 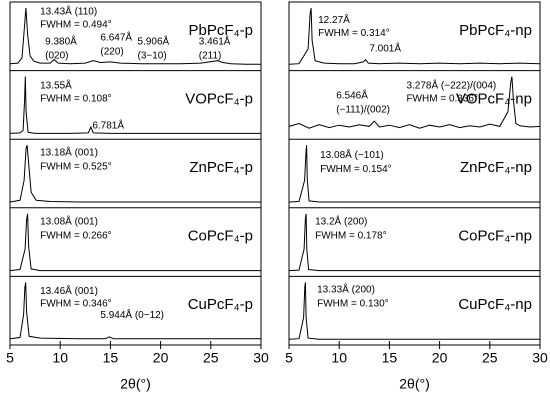 I want to click on annotation: 7.001Å, so click(x=385, y=48).